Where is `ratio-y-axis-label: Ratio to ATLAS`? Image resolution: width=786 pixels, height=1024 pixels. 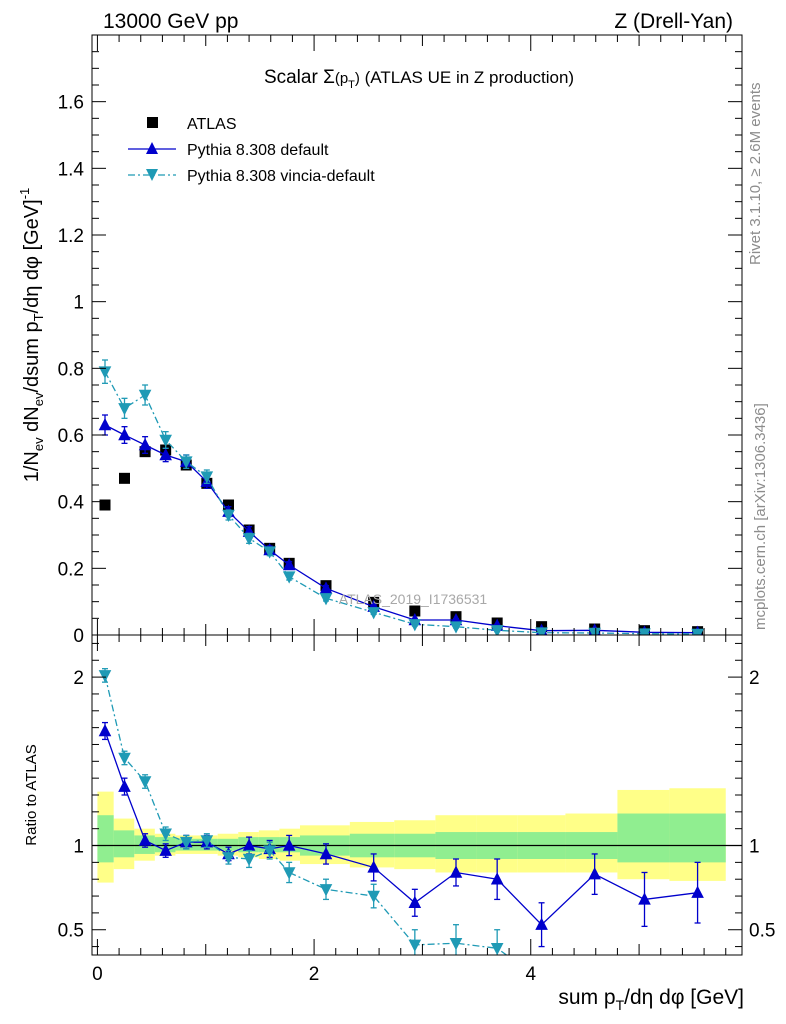 ratio-y-axis-label: Ratio to ATLAS is located at coordinates (31, 794).